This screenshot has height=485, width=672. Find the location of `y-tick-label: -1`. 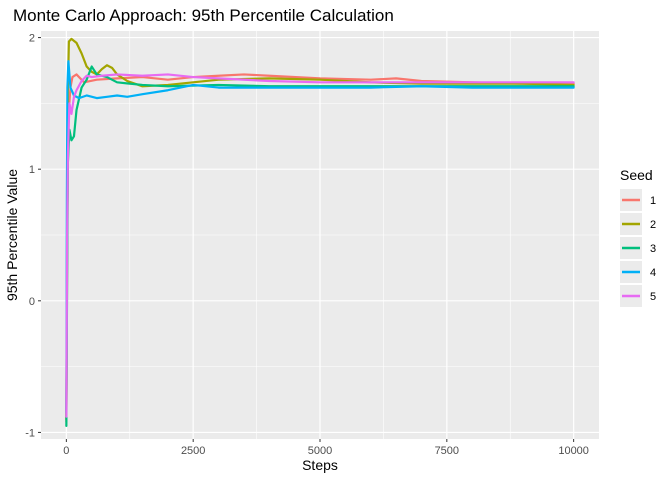

y-tick-label: -1 is located at coordinates (30, 433).